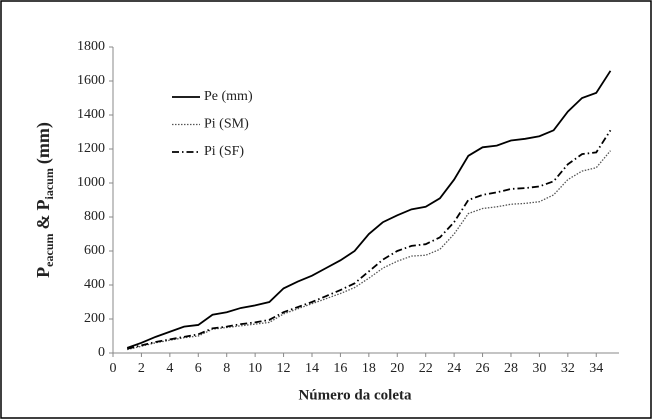  Describe the element at coordinates (169, 368) in the screenshot. I see `x-tick-label: 4` at that location.